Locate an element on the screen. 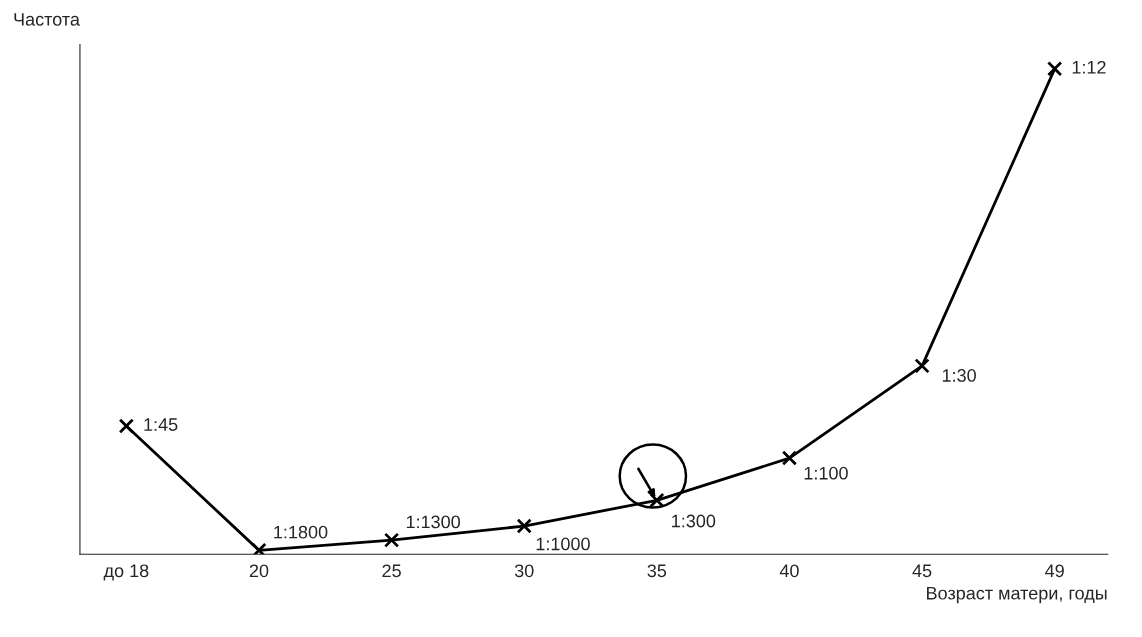 The height and width of the screenshot is (637, 1142). x-axis-title: Возраст матери, годы is located at coordinates (1017, 595).